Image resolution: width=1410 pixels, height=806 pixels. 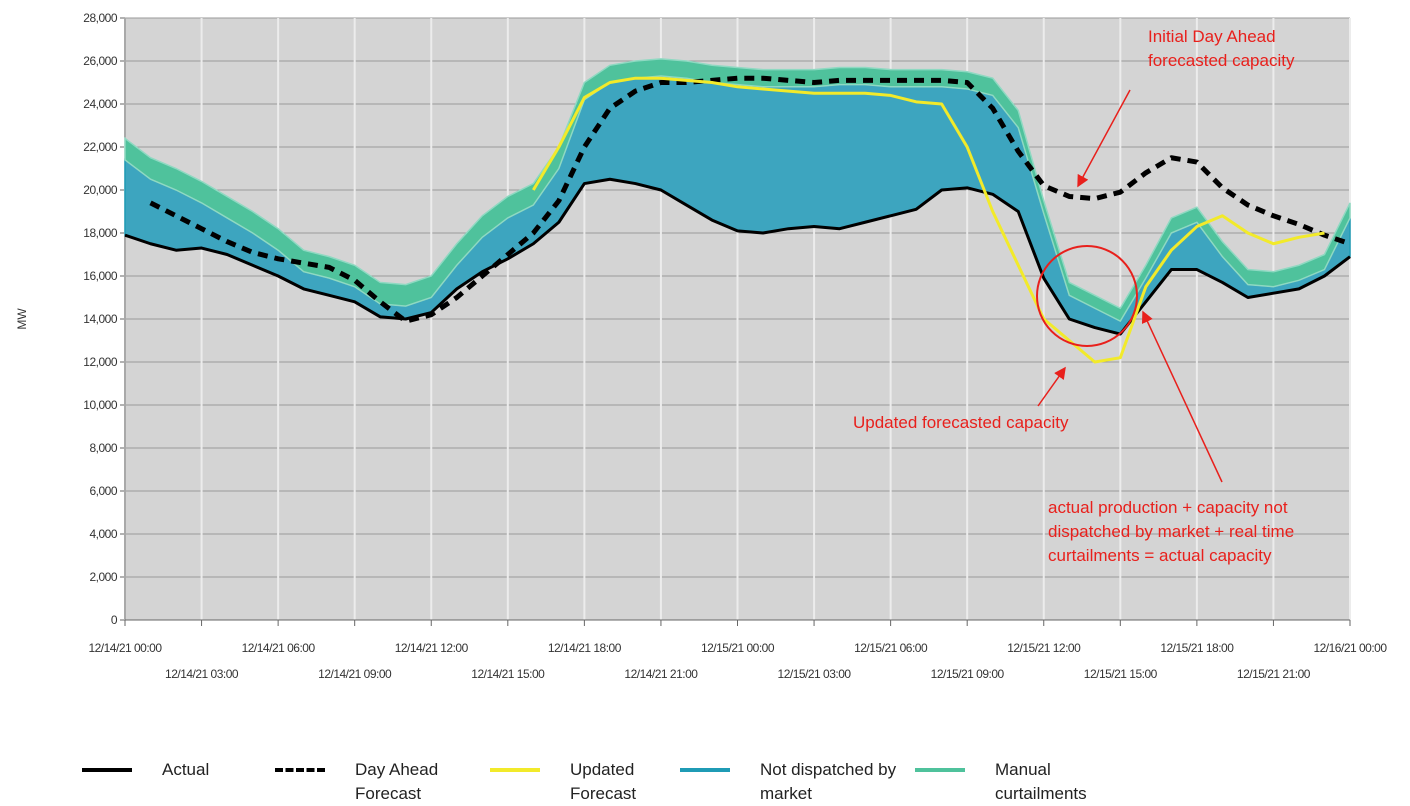 What do you see at coordinates (100, 362) in the screenshot?
I see `y-tick-label: 12,000` at bounding box center [100, 362].